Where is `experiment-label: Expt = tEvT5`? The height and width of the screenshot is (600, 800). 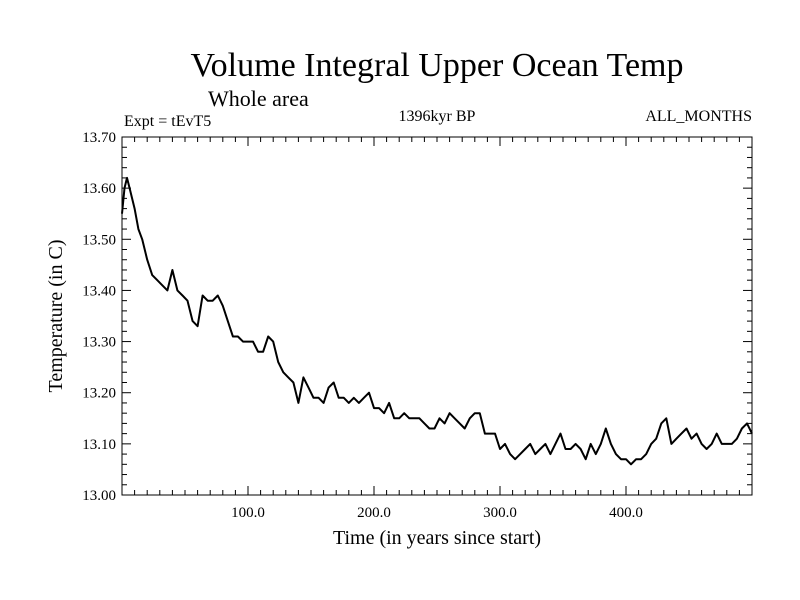
experiment-label: Expt = tEvT5 is located at coordinates (167, 121).